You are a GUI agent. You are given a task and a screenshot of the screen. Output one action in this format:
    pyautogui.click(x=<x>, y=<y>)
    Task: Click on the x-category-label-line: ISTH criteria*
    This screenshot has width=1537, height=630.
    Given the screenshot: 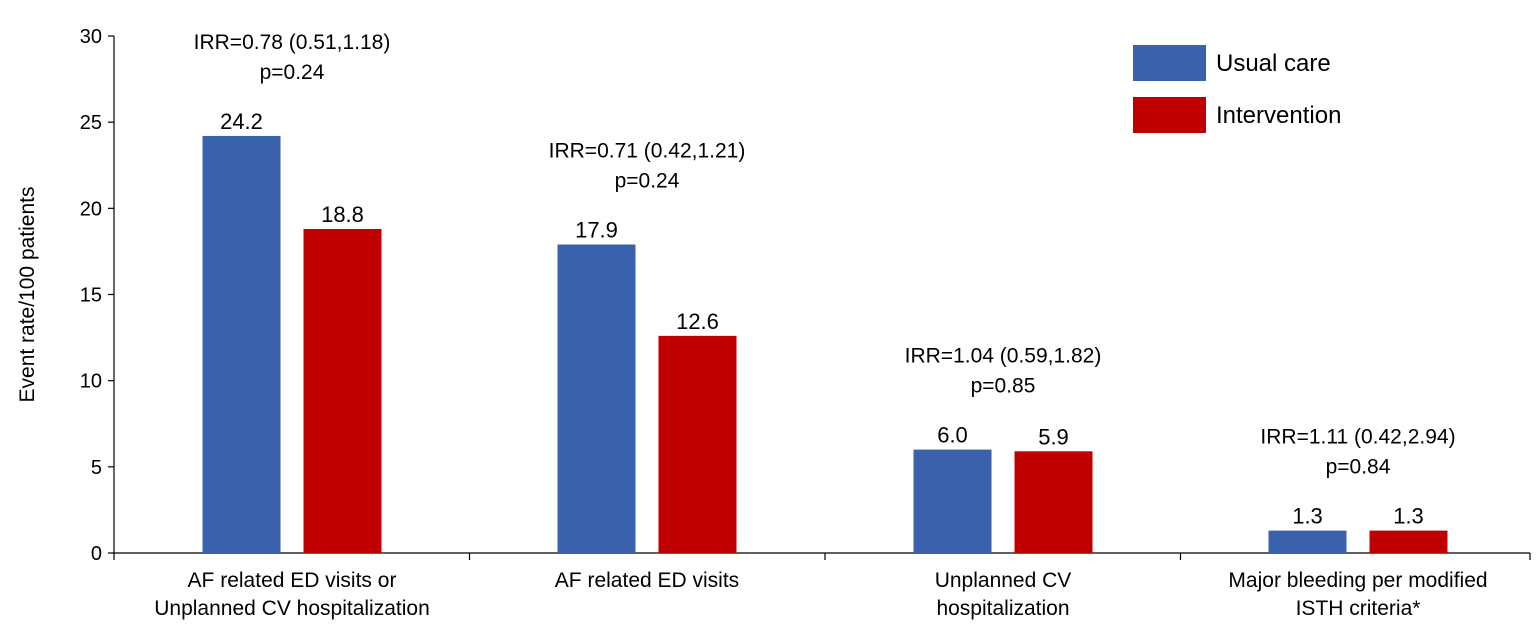 What is the action you would take?
    pyautogui.click(x=1358, y=608)
    